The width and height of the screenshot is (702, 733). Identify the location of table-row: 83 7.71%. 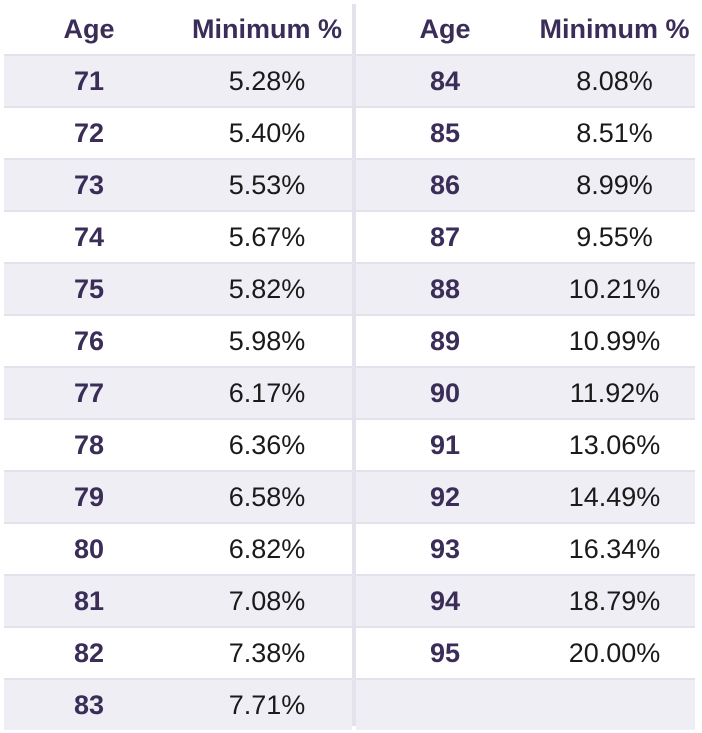
(178, 704).